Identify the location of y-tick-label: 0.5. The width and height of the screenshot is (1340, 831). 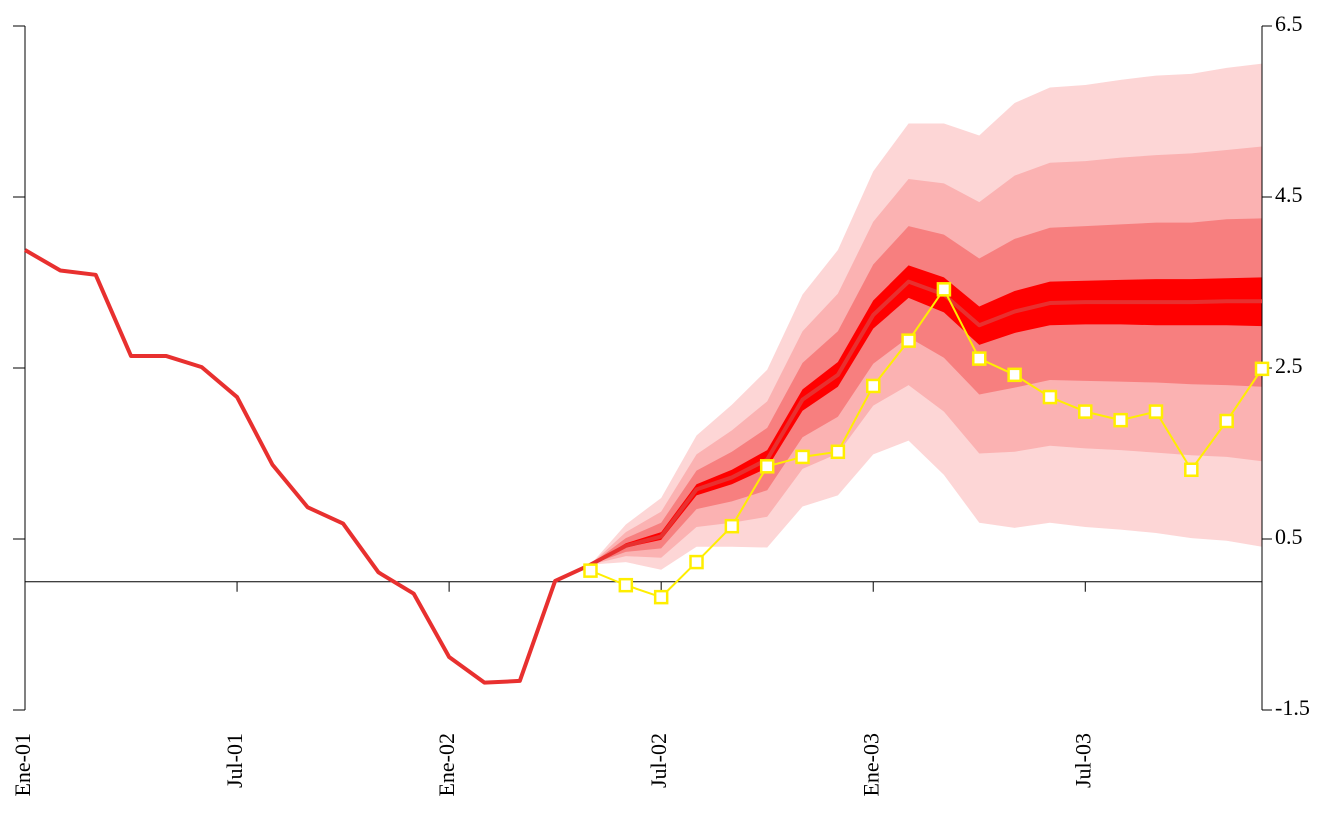
(1289, 536).